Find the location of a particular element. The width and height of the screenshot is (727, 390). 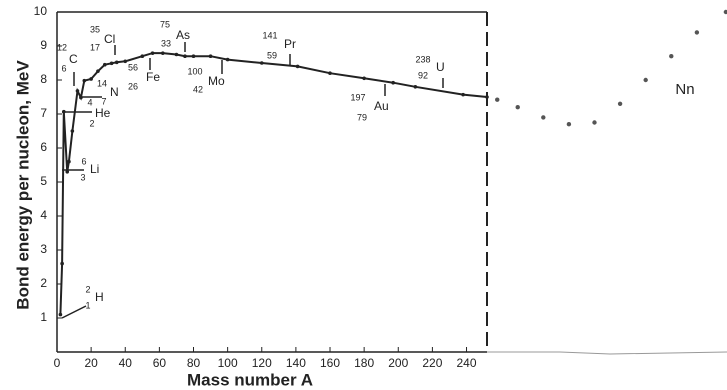

x-tick-label: 80 is located at coordinates (194, 363).